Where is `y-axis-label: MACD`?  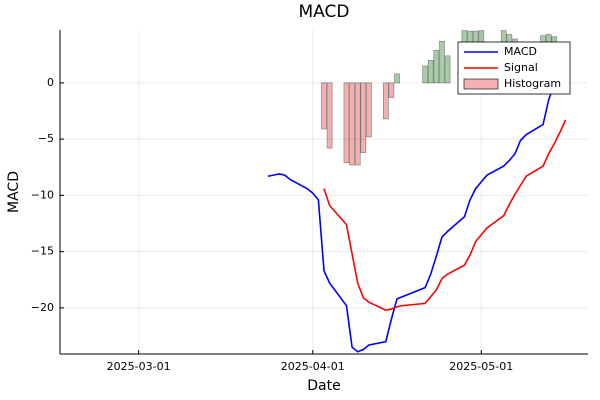 y-axis-label: MACD is located at coordinates (14, 192).